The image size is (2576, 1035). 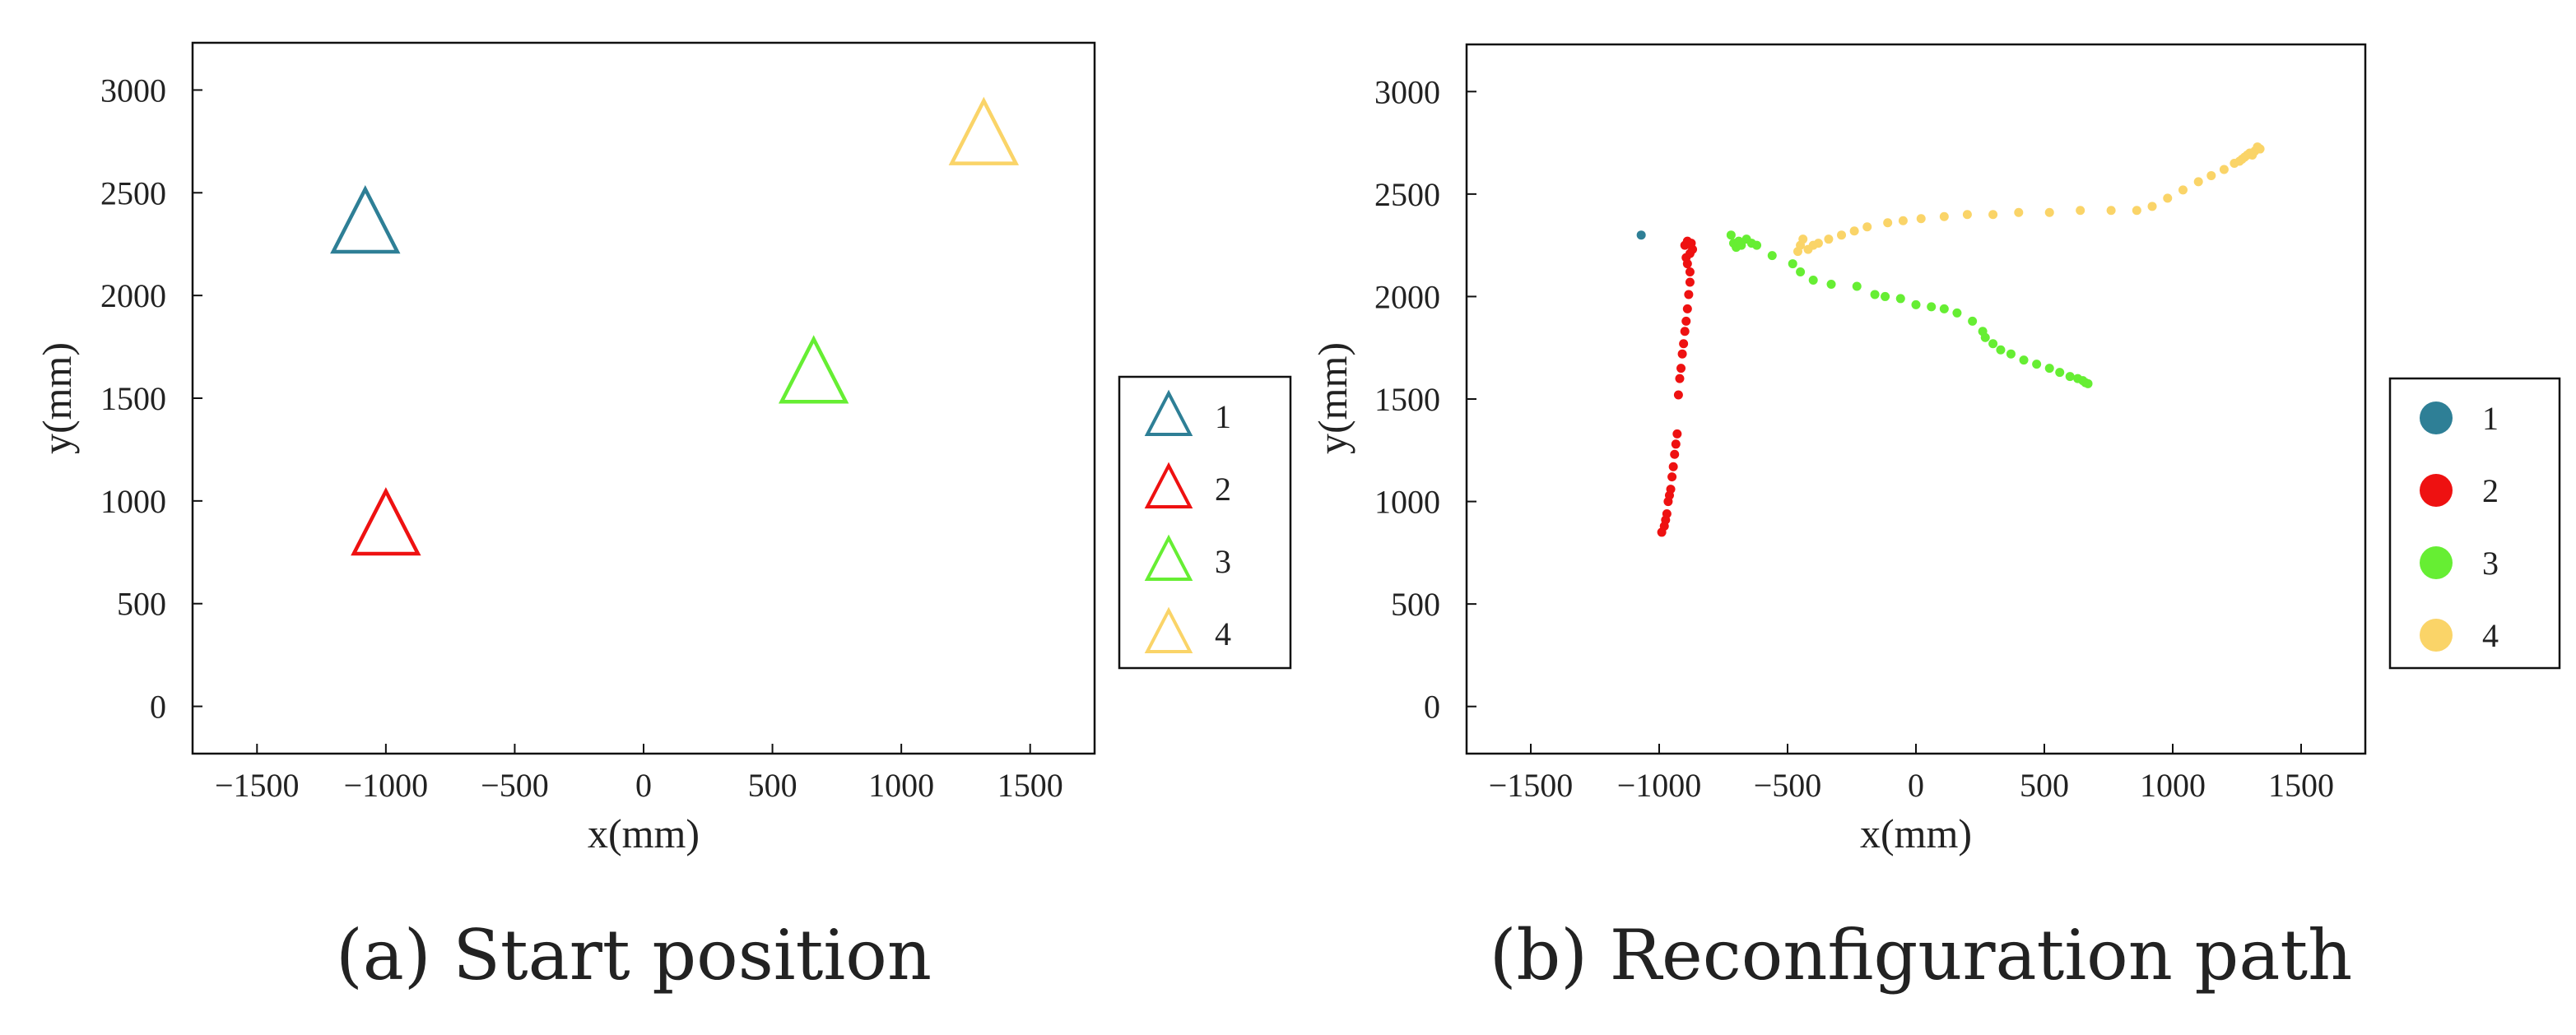 What do you see at coordinates (2173, 785) in the screenshot?
I see `x-tick-label-b: 1000` at bounding box center [2173, 785].